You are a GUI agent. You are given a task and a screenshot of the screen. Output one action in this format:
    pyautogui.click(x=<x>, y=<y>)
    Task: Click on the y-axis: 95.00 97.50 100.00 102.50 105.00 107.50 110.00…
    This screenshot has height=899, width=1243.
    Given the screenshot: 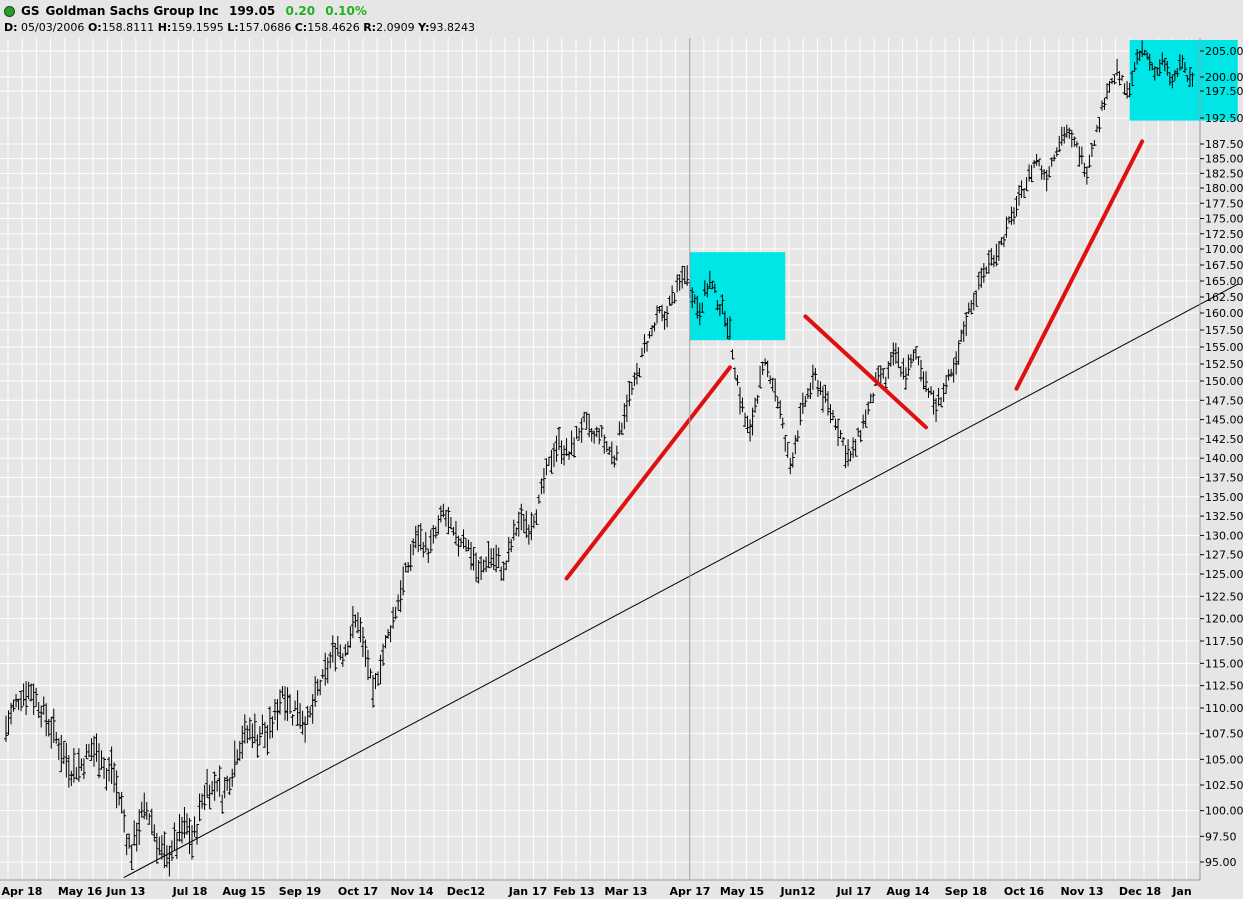 What is the action you would take?
    pyautogui.click(x=1221, y=459)
    